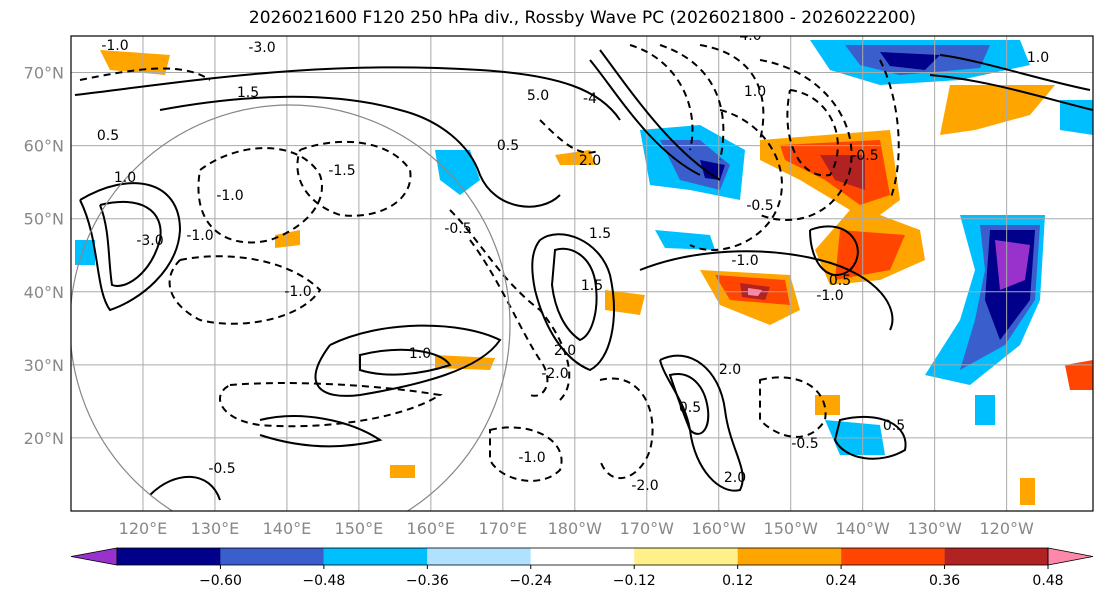 Image resolution: width=1105 pixels, height=604 pixels. What do you see at coordinates (737, 581) in the screenshot?
I see `colorbar-tick-label: 0.12` at bounding box center [737, 581].